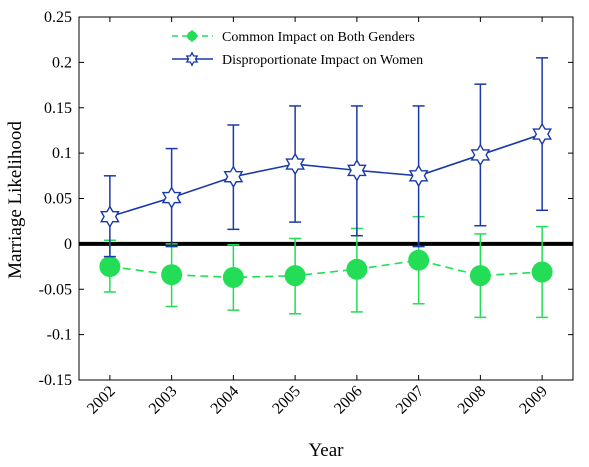 This screenshot has height=467, width=589. What do you see at coordinates (286, 400) in the screenshot?
I see `x-tick-label: 2005` at bounding box center [286, 400].